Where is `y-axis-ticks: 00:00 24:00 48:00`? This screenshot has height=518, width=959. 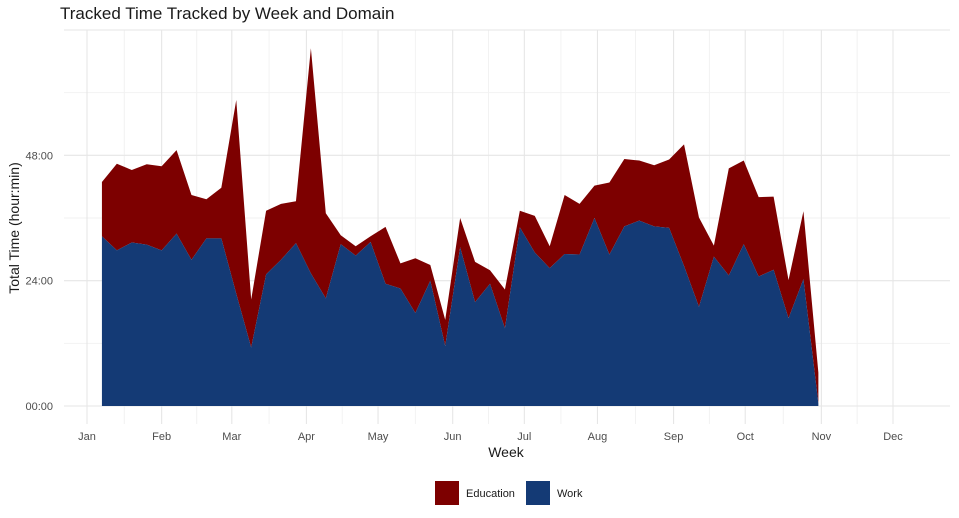 y-axis-ticks: 00:00 24:00 48:00 is located at coordinates (39, 281).